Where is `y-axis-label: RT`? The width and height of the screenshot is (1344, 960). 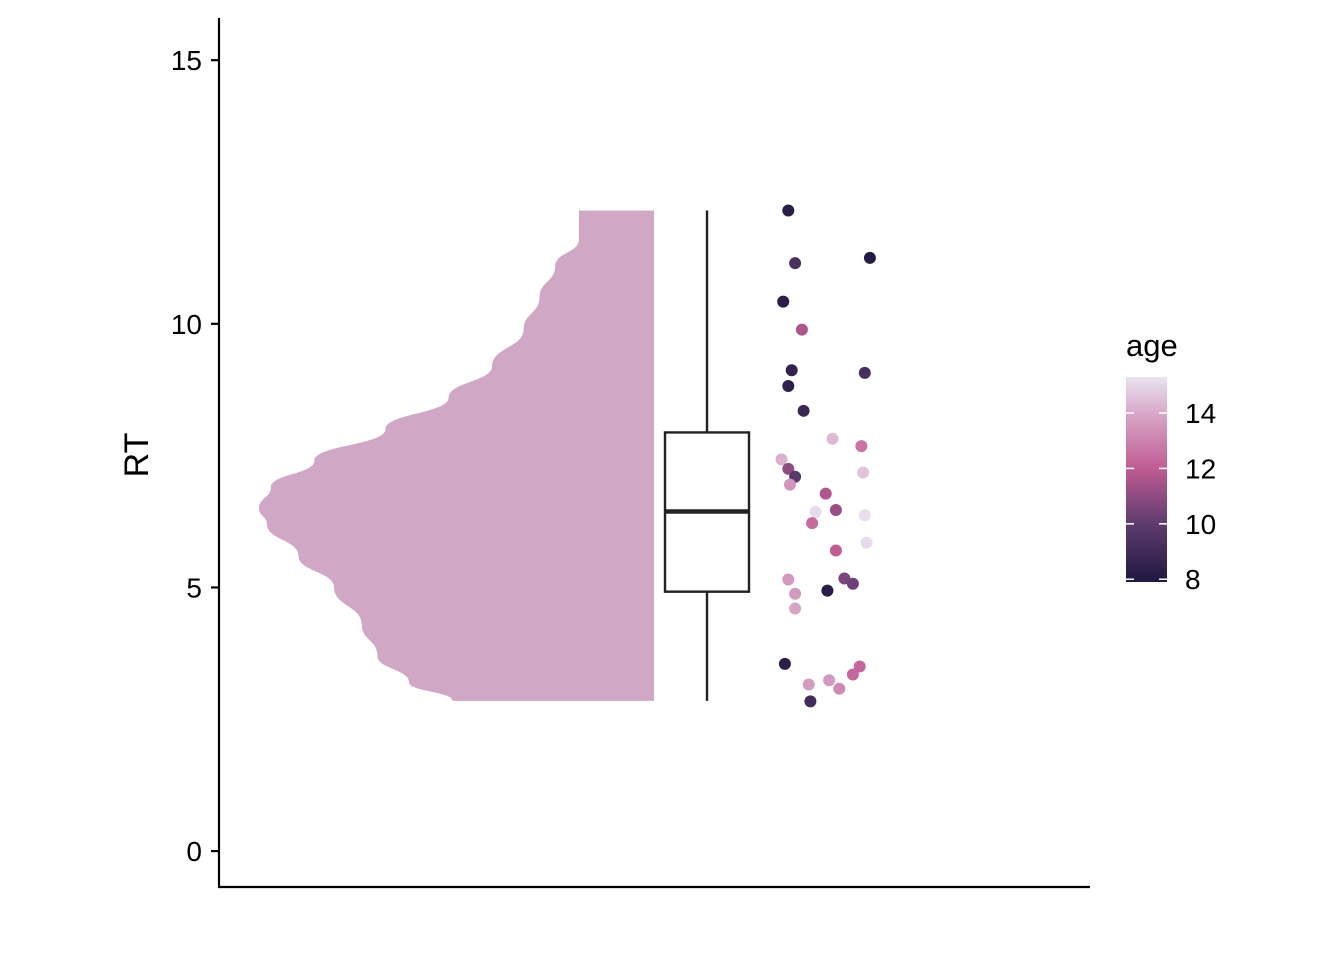
y-axis-label: RT is located at coordinates (137, 455).